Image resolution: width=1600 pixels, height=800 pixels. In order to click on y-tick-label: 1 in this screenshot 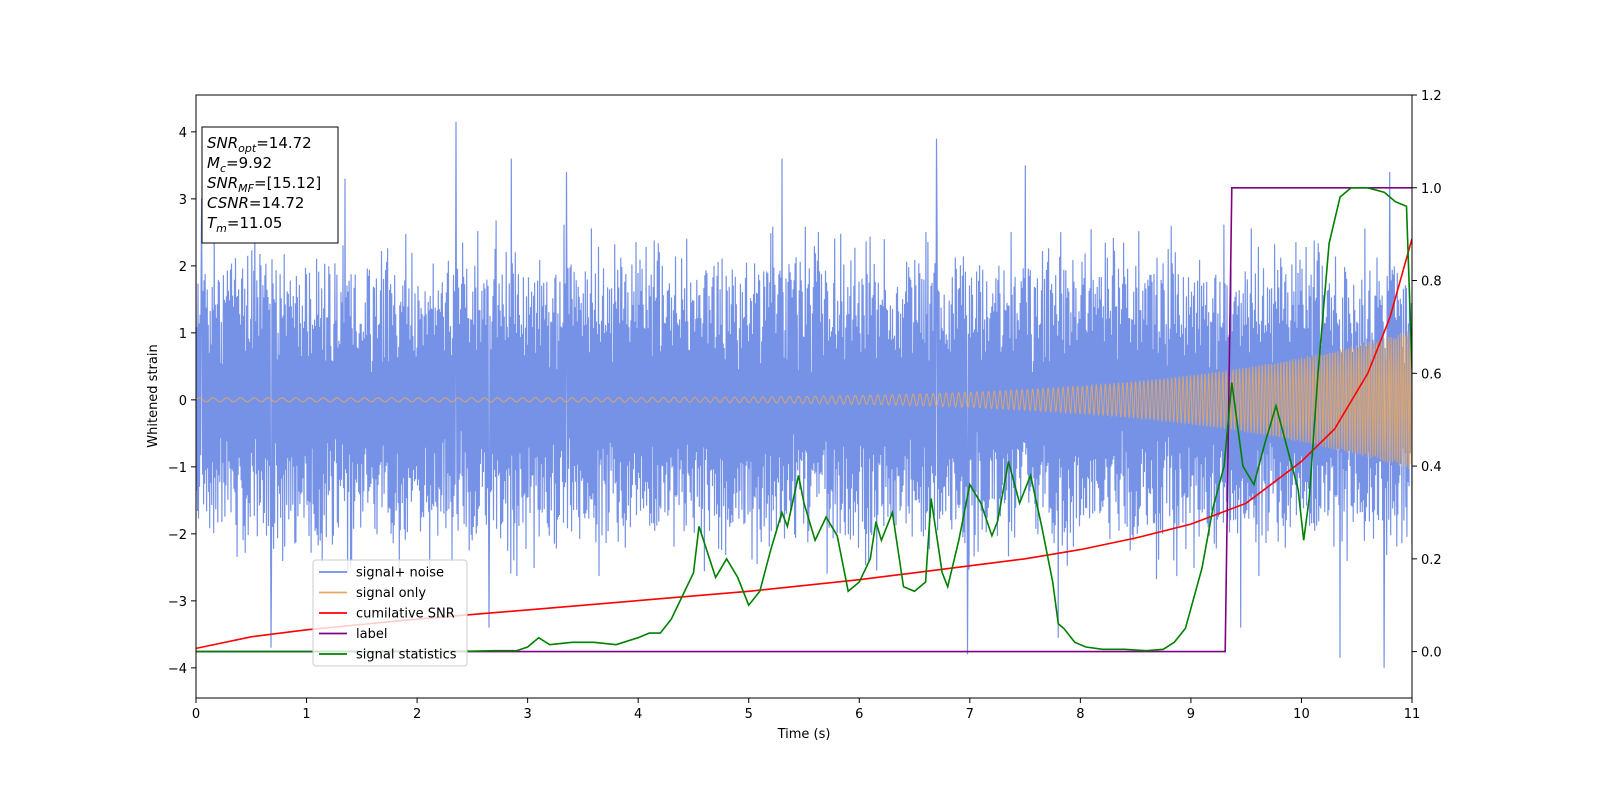, I will do `click(183, 334)`.